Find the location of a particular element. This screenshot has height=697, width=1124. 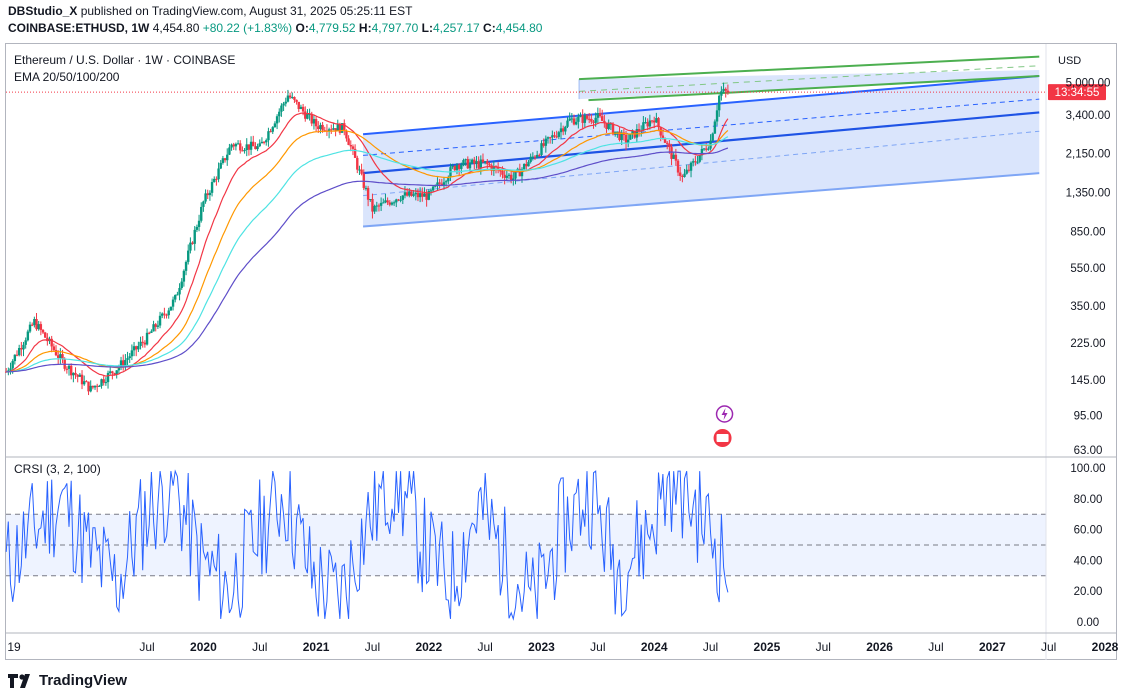

tradingview-logo: TradingView is located at coordinates (67, 680).